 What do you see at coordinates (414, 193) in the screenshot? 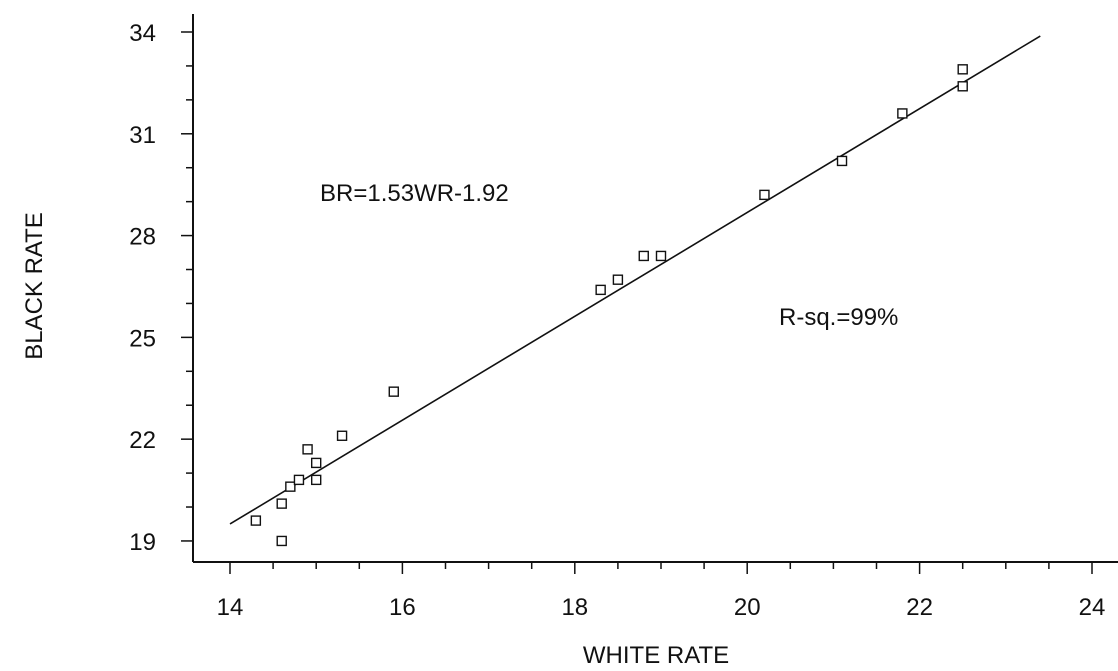
I see `regression-equation-label: BR=1.53WR-1.92` at bounding box center [414, 193].